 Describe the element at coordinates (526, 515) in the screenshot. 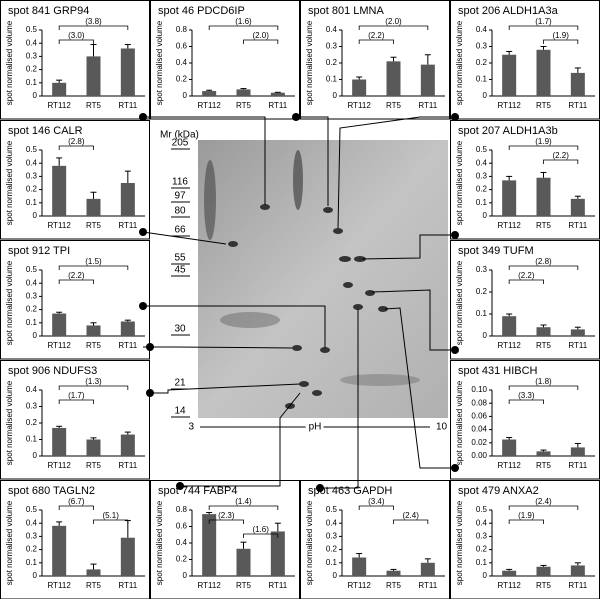

I see `fold-change-label: (1.9)` at that location.